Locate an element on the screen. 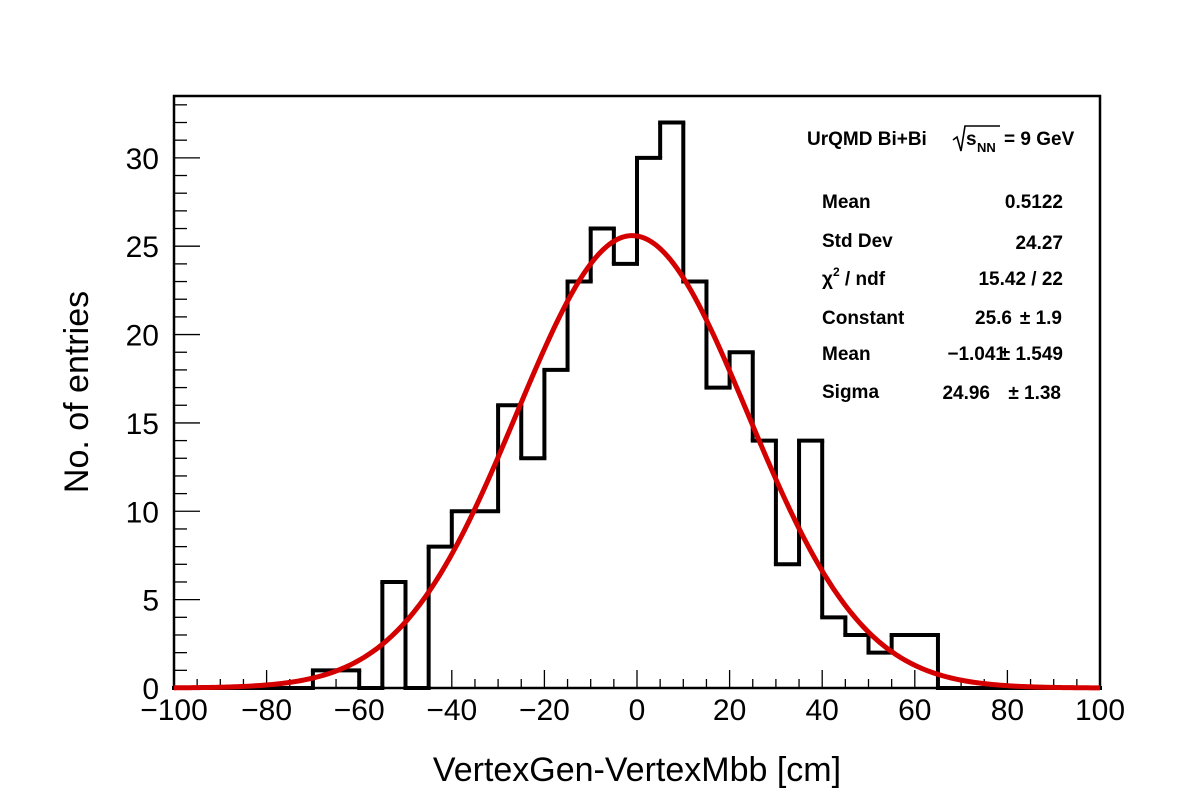 This screenshot has width=1181, height=806. chi-ndf-label: / ndf is located at coordinates (863, 279).